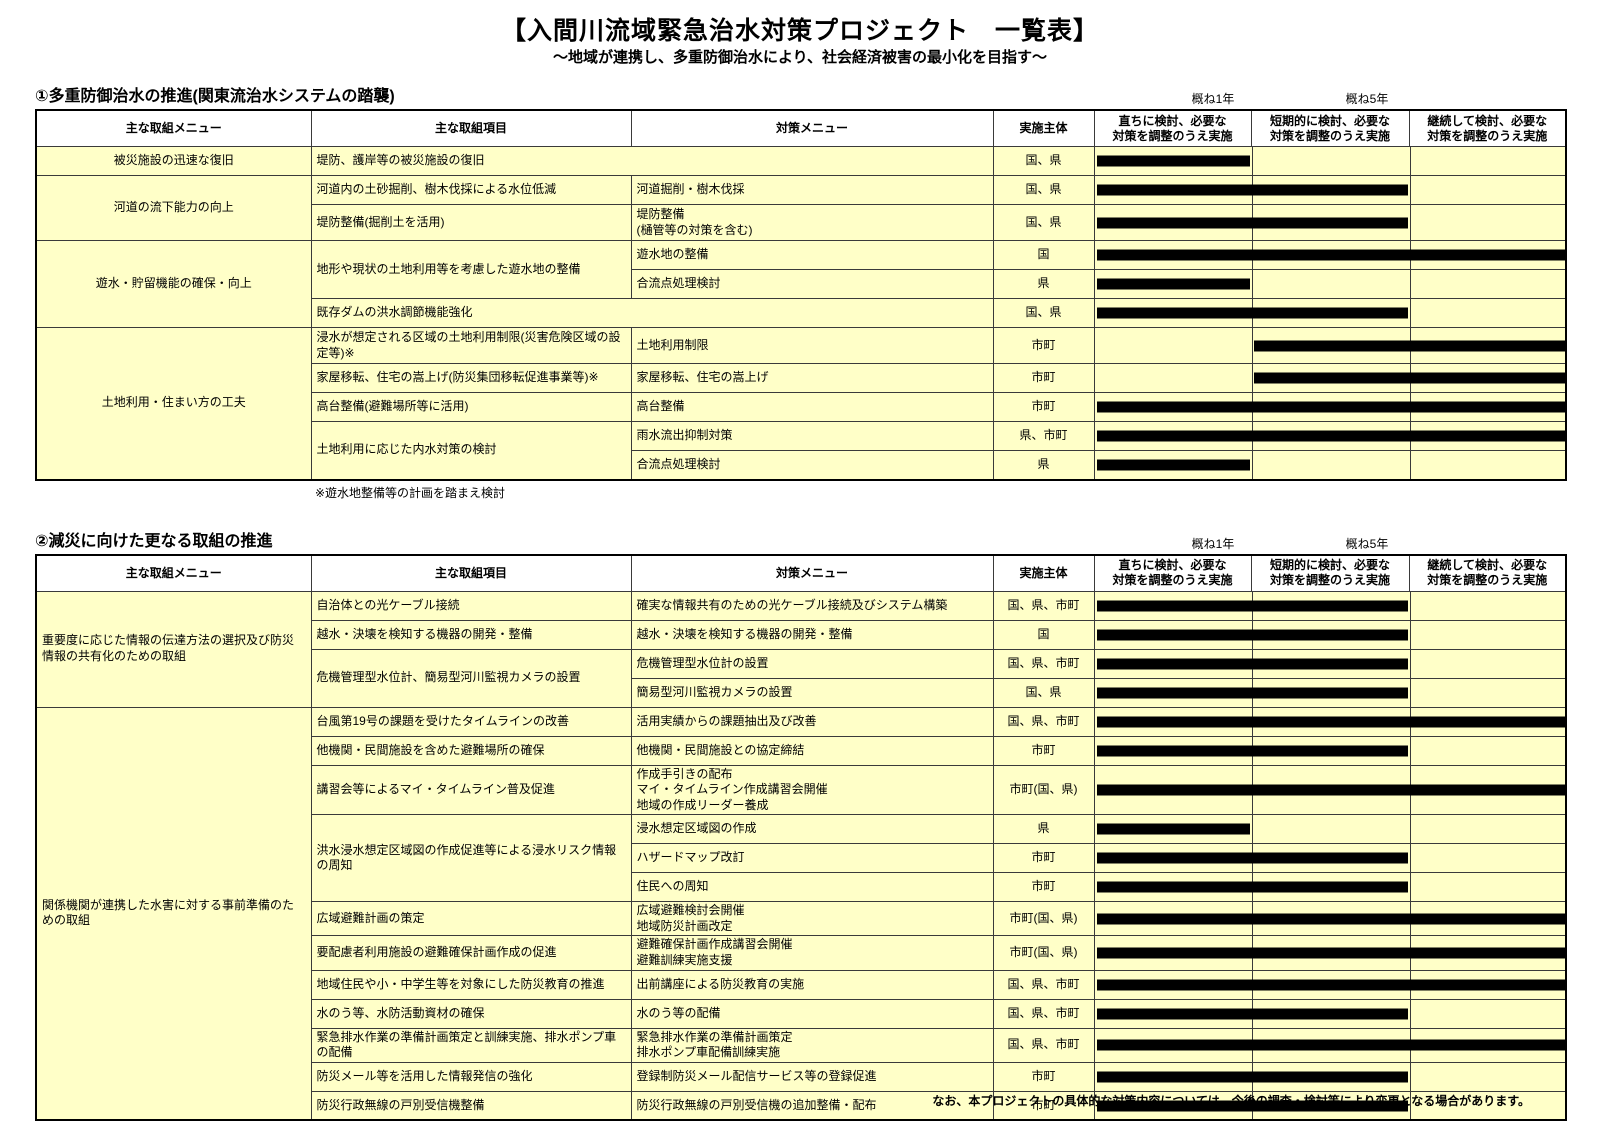  I want to click on item-cell: 水のう等、水防活動資材の確保, so click(471, 1013).